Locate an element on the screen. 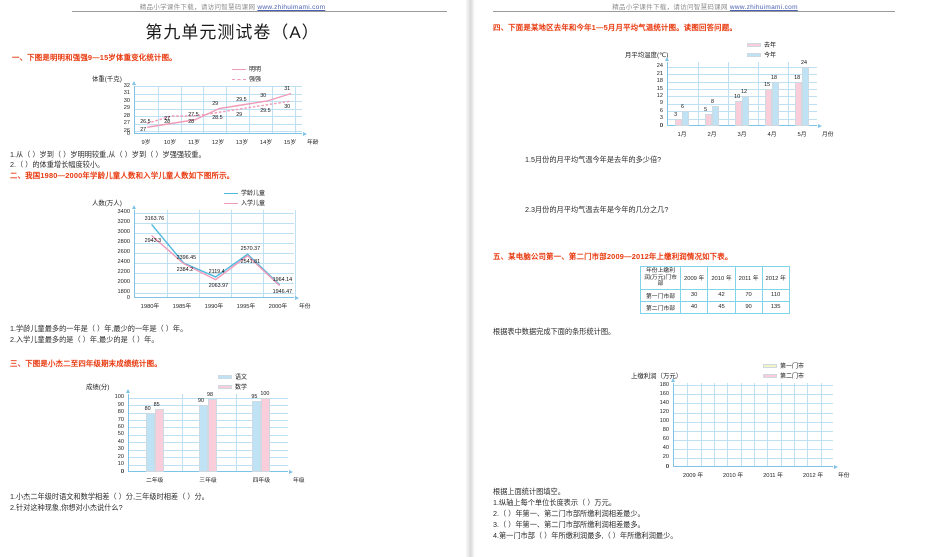 The width and height of the screenshot is (935, 557). y-tick-label: 28 is located at coordinates (126, 115).